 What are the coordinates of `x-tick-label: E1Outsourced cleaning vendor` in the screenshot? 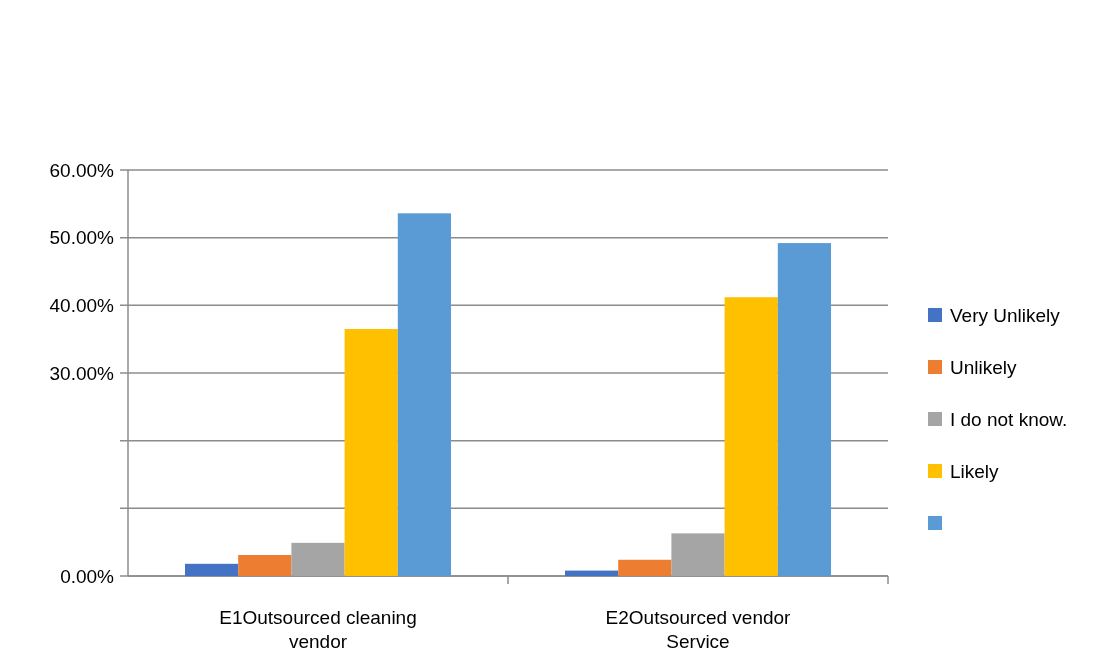 It's located at (318, 629).